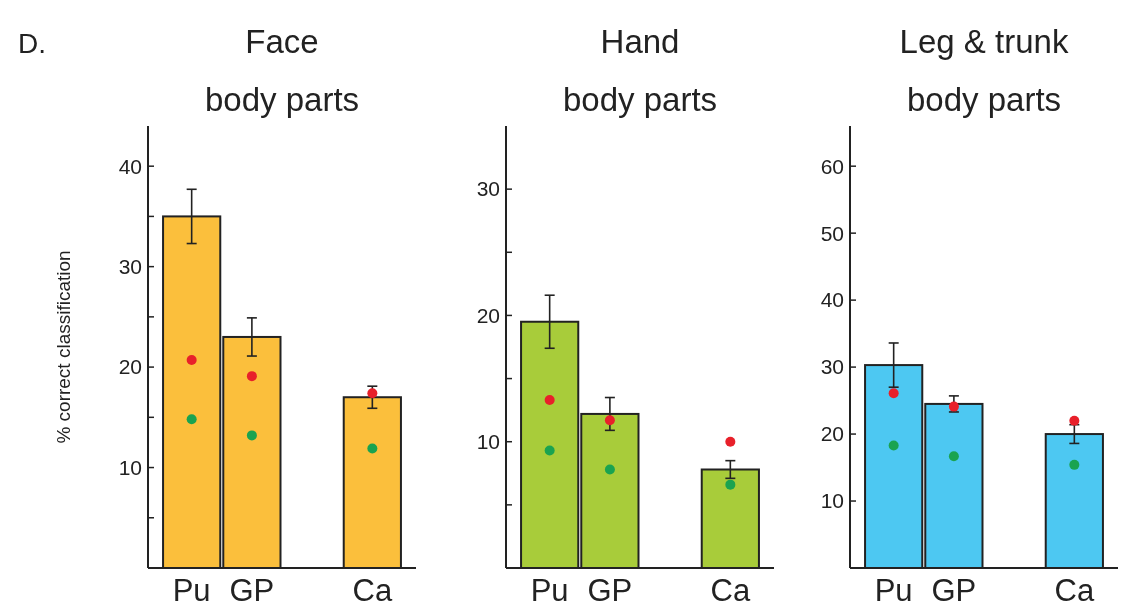  What do you see at coordinates (984, 41) in the screenshot?
I see `chart-title: Leg & trunk` at bounding box center [984, 41].